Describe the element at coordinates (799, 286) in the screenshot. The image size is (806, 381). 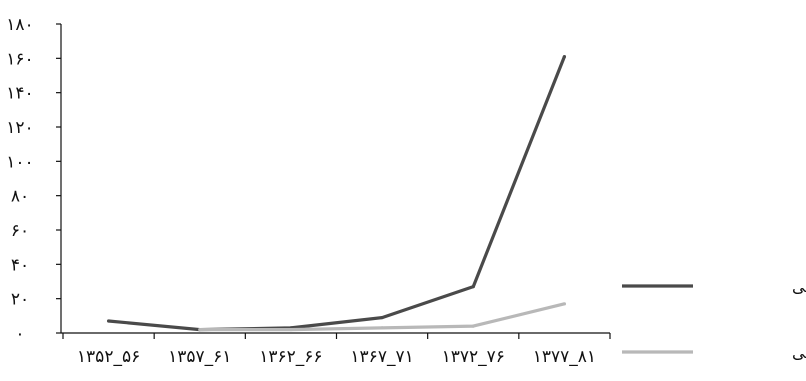
I see `legend-label-0: مقالات داخلی` at that location.